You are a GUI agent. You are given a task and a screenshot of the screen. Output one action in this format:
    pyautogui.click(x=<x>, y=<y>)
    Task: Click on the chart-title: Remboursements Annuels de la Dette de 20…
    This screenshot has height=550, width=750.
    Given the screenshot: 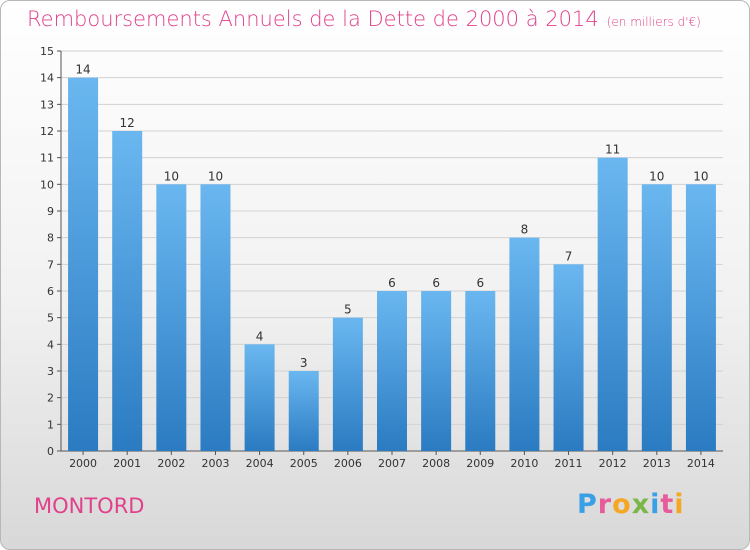 What is the action you would take?
    pyautogui.click(x=364, y=19)
    